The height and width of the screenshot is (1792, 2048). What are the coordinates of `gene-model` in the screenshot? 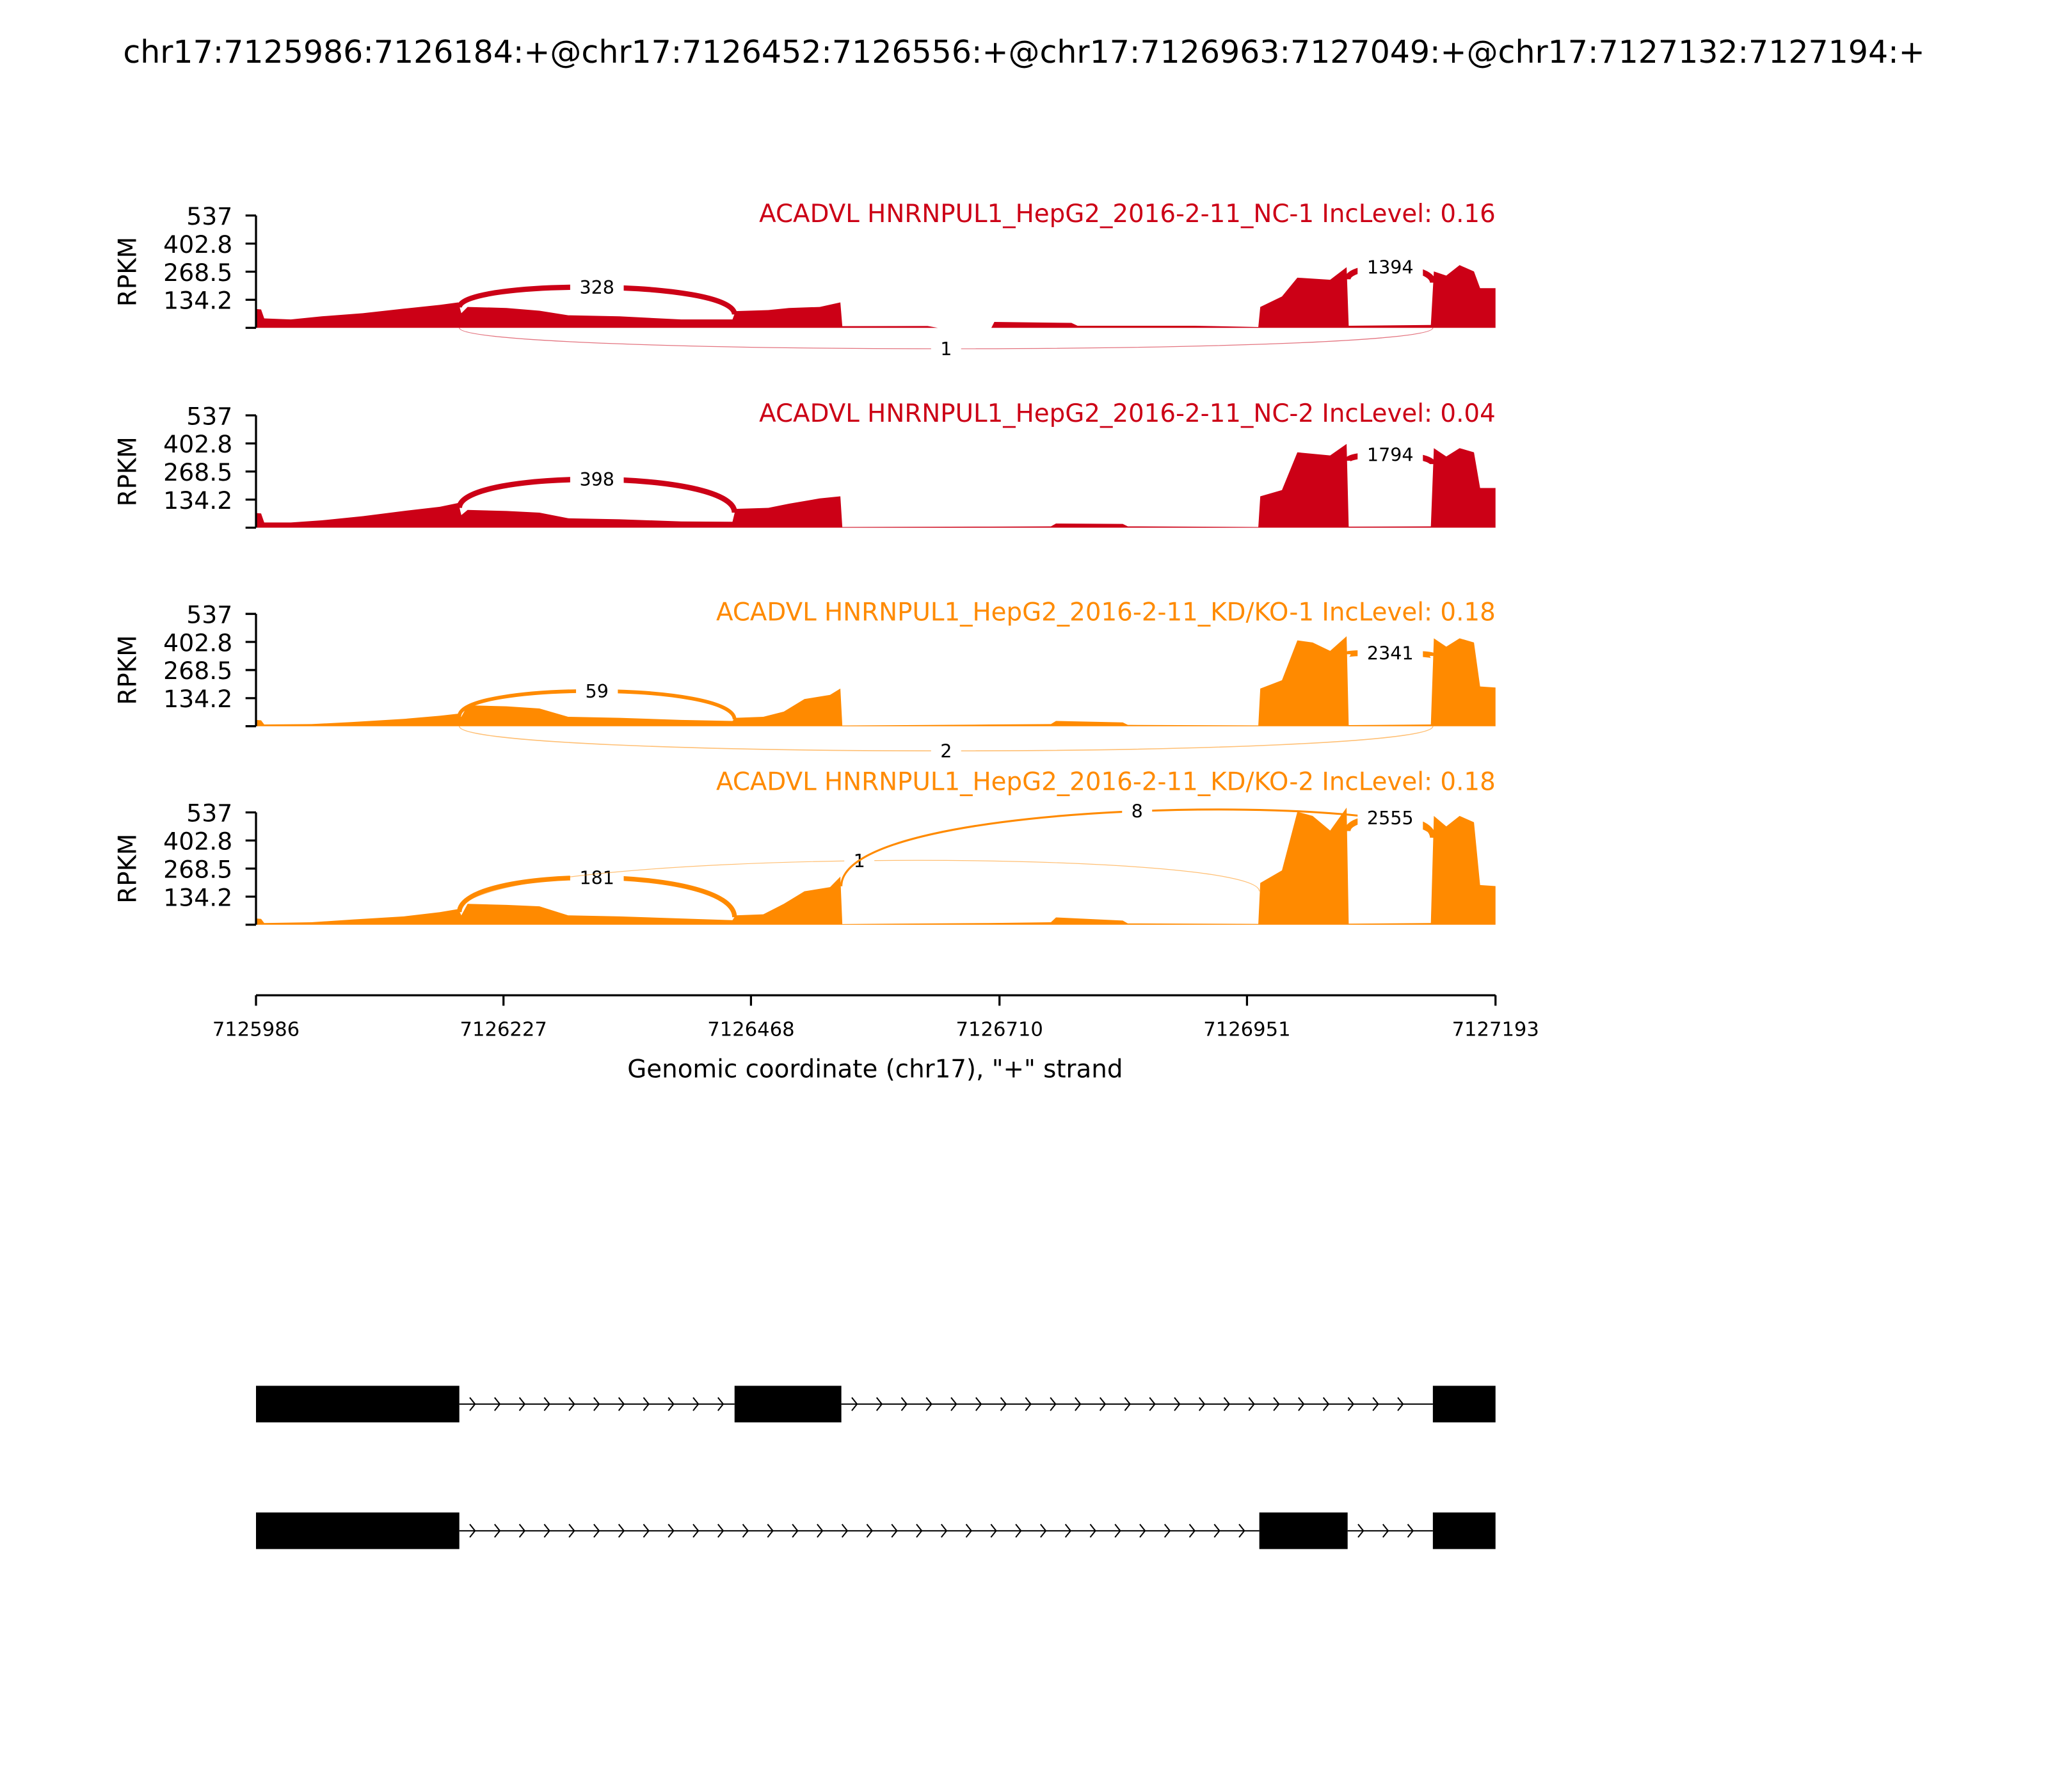 It's located at (876, 1467).